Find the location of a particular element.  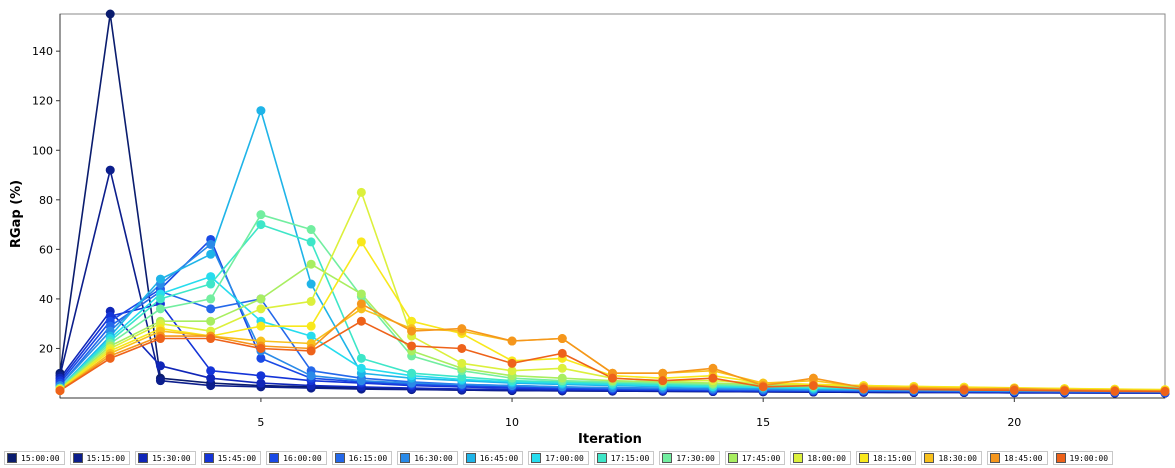

legend-label: 17:45:00 is located at coordinates (761, 458).